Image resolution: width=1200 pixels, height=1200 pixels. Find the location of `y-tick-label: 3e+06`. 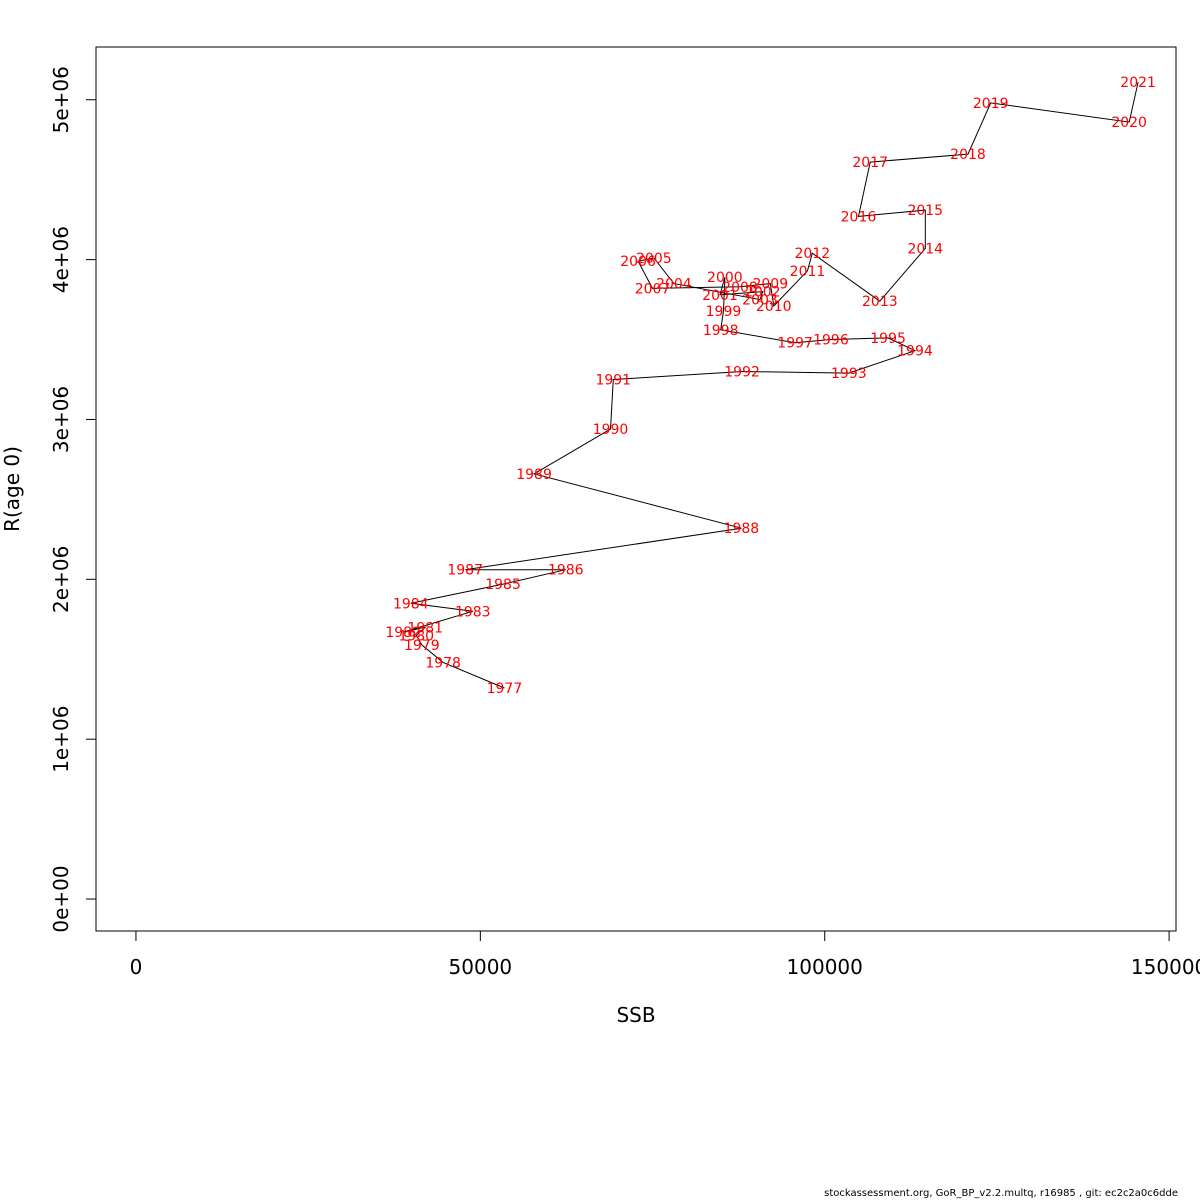

y-tick-label: 3e+06 is located at coordinates (61, 419).